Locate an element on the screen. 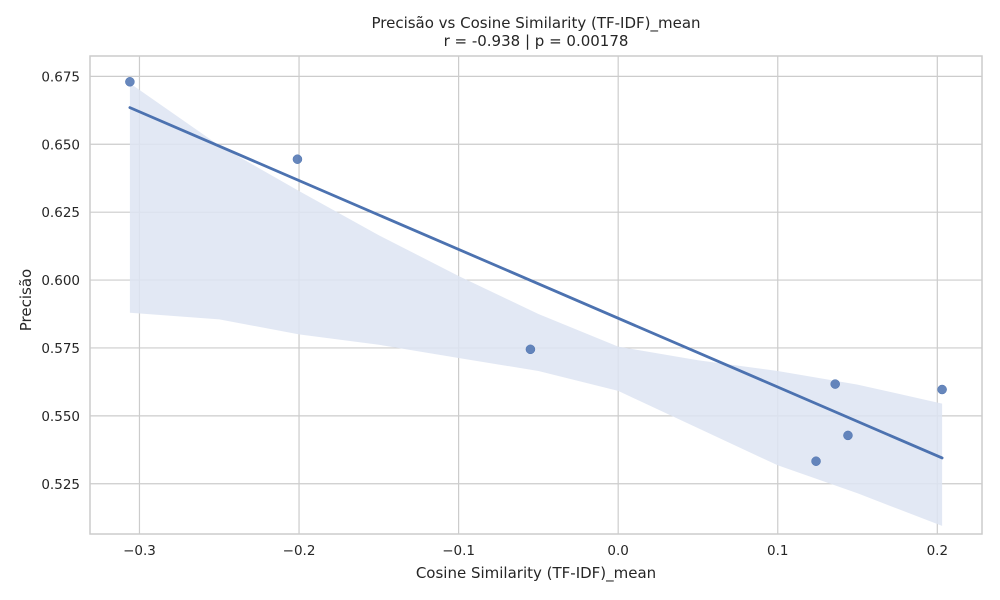 This screenshot has height=600, width=1000. y-tick-label: 0.650 is located at coordinates (60, 145).